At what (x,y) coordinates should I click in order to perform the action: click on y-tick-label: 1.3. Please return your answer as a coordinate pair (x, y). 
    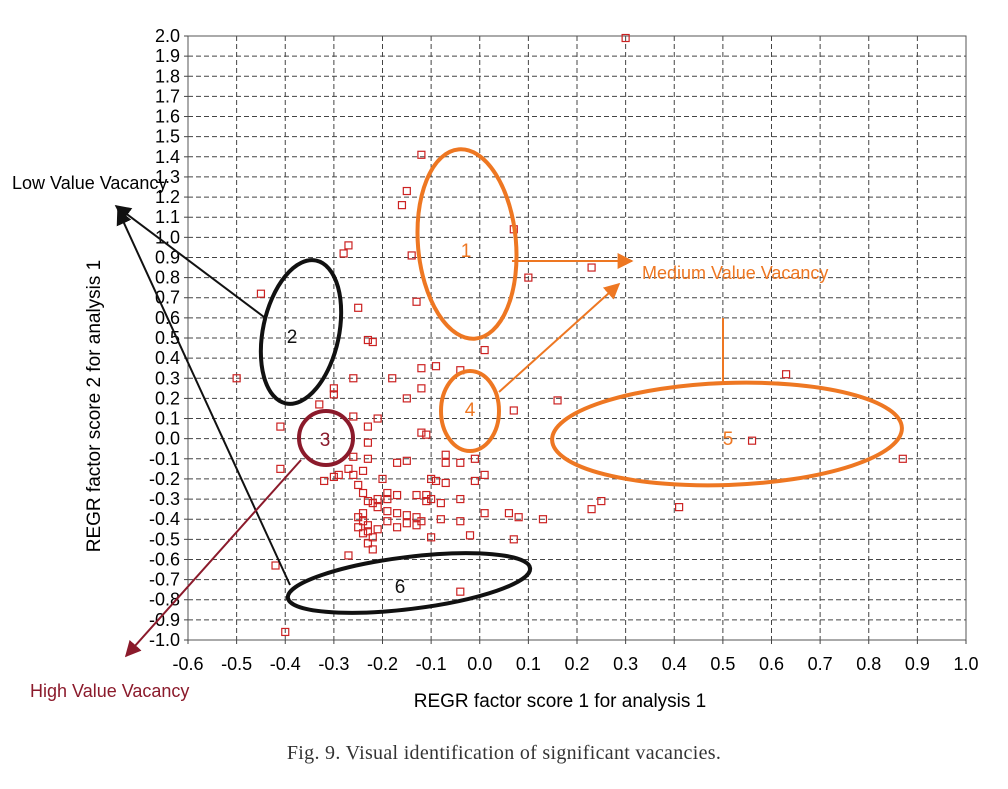
    Looking at the image, I should click on (167, 177).